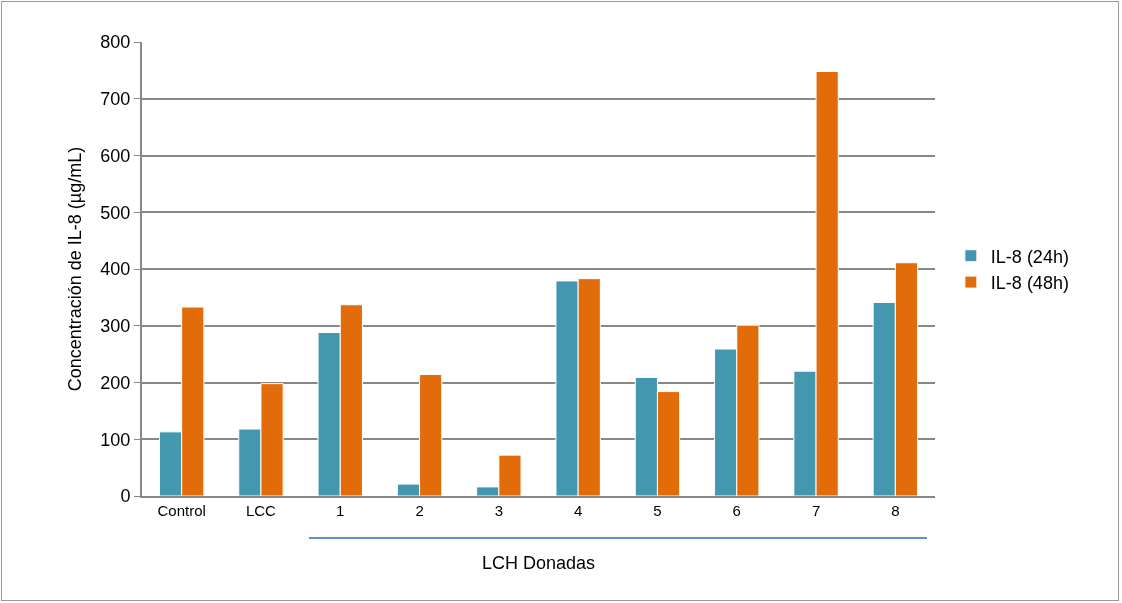 The height and width of the screenshot is (603, 1122). What do you see at coordinates (1029, 256) in the screenshot?
I see `legend-label: IL-8 (24h)` at bounding box center [1029, 256].